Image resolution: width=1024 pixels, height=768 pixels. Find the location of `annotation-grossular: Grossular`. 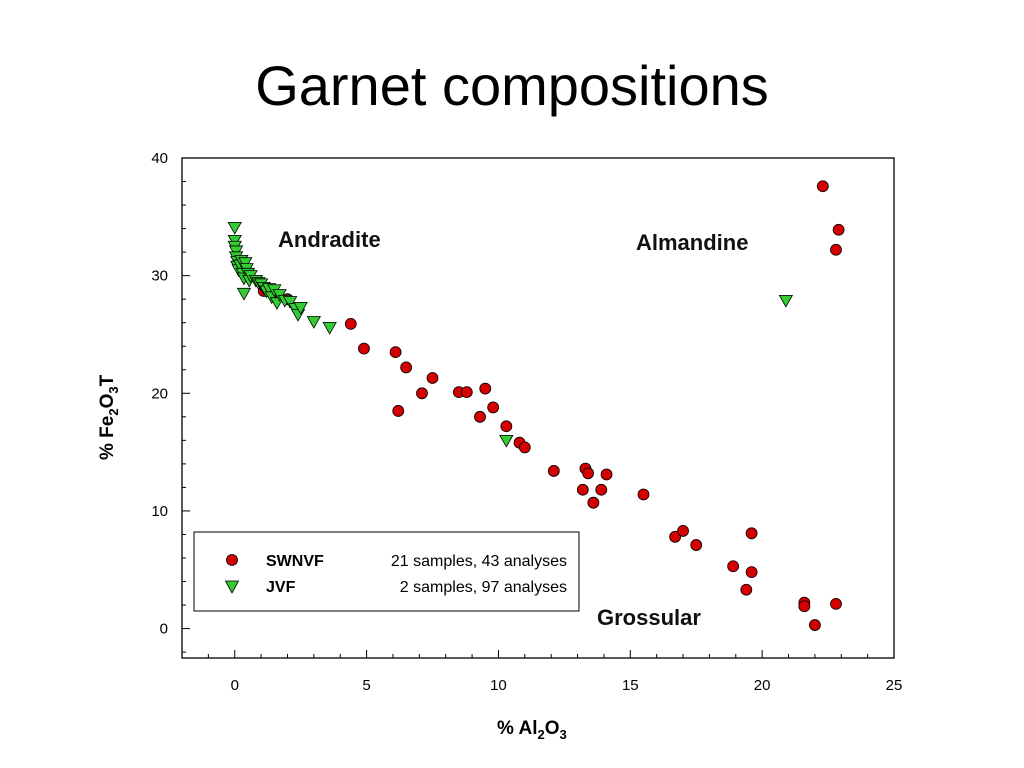

annotation-grossular: Grossular is located at coordinates (649, 617).